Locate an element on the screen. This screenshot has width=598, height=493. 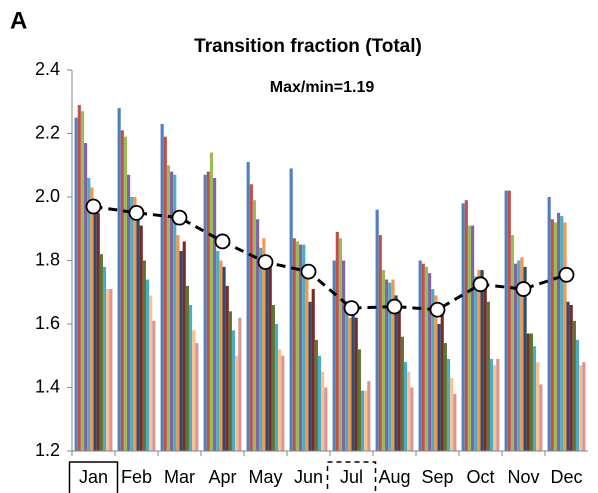
y-tick-label: 1.6 is located at coordinates (47, 323).